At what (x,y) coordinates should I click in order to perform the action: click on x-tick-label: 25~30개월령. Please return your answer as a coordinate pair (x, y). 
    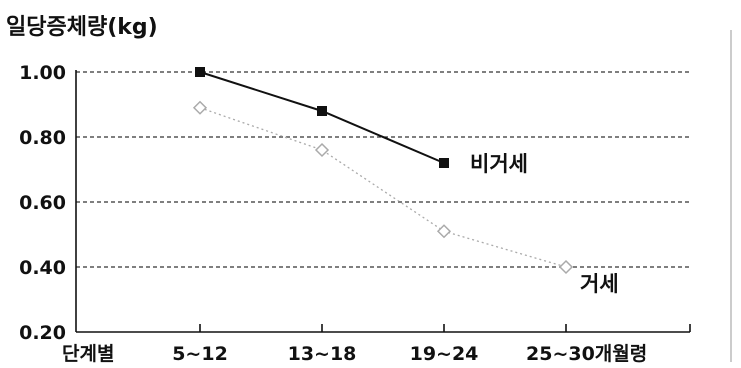
    Looking at the image, I should click on (586, 354).